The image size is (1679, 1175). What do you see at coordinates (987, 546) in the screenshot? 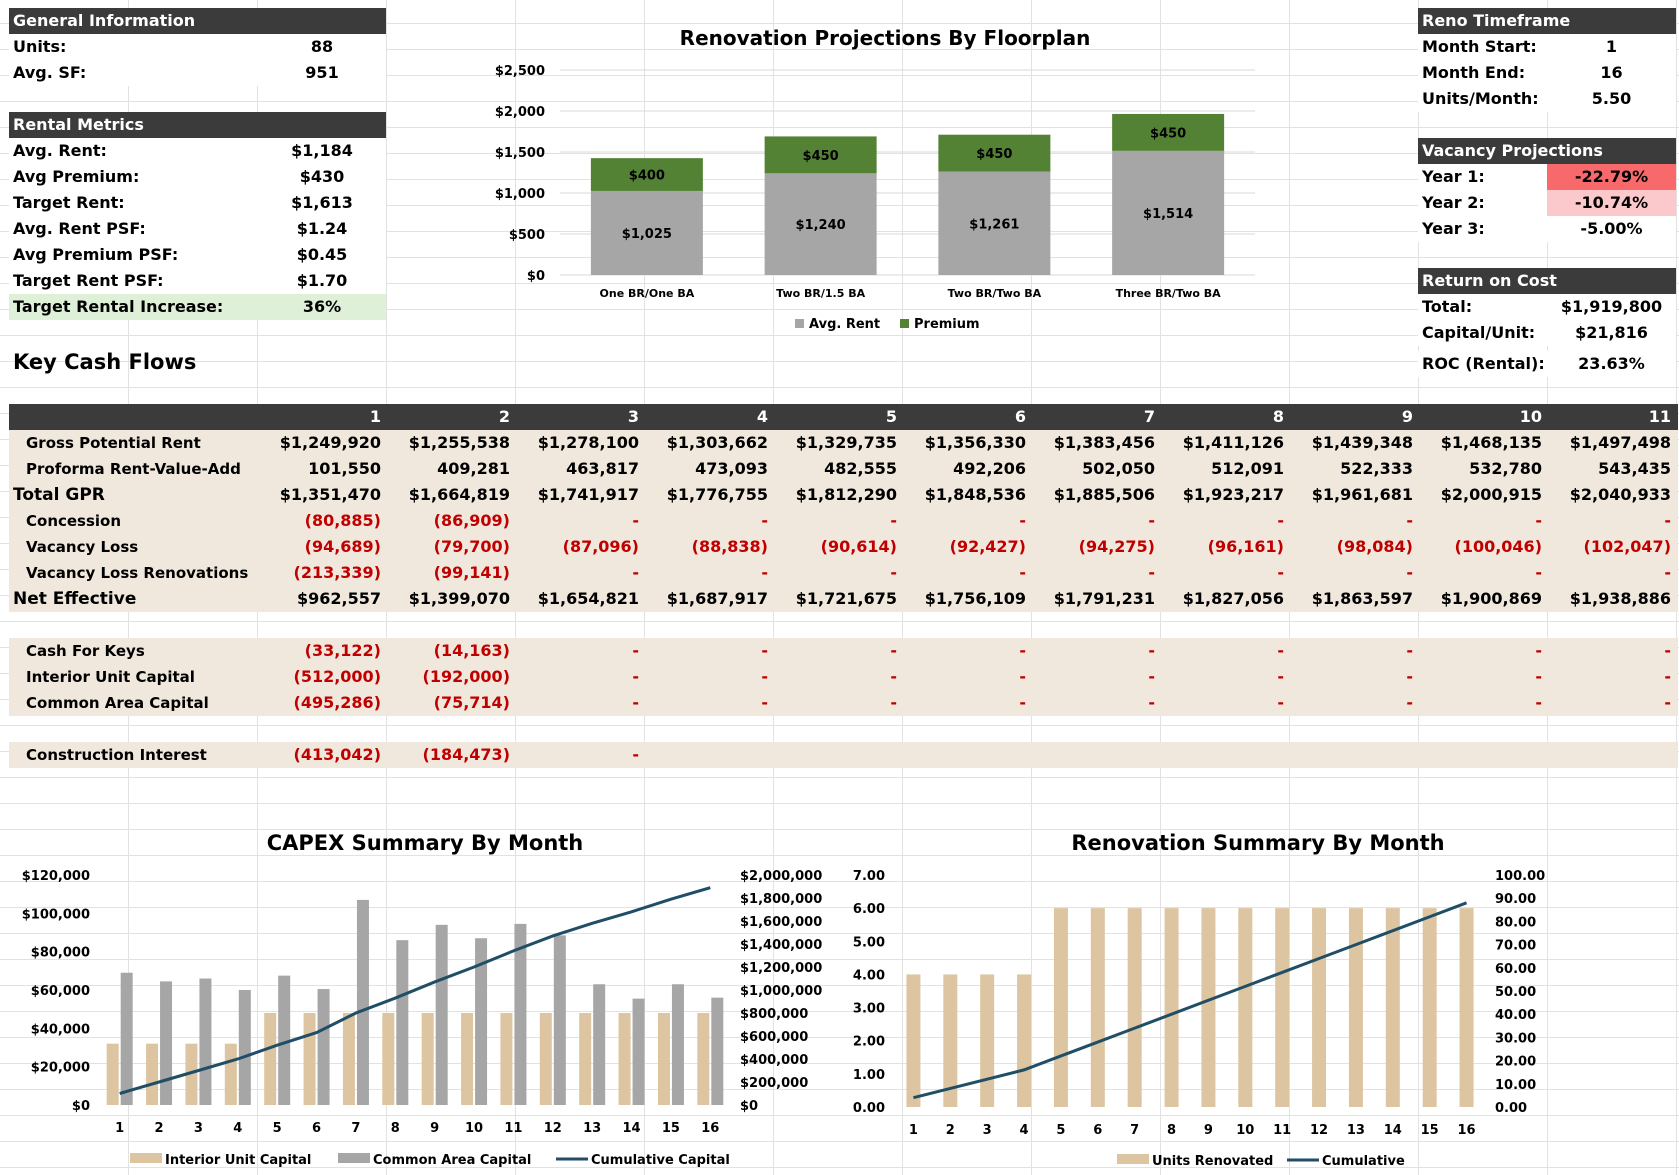
I see `cash-cell: (92,427)` at bounding box center [987, 546].